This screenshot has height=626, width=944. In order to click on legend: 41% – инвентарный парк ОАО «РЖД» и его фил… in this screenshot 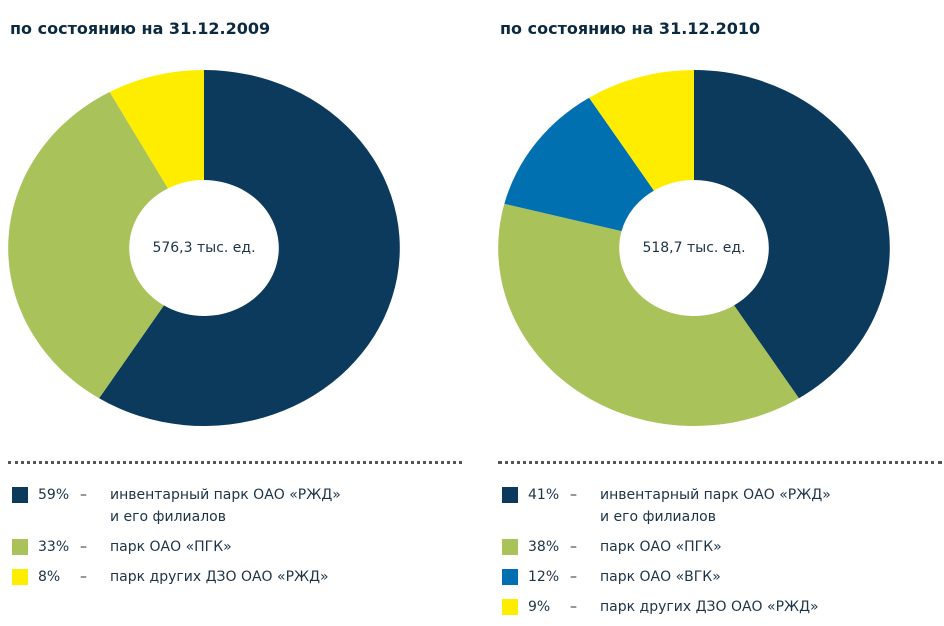, I will do `click(666, 555)`.